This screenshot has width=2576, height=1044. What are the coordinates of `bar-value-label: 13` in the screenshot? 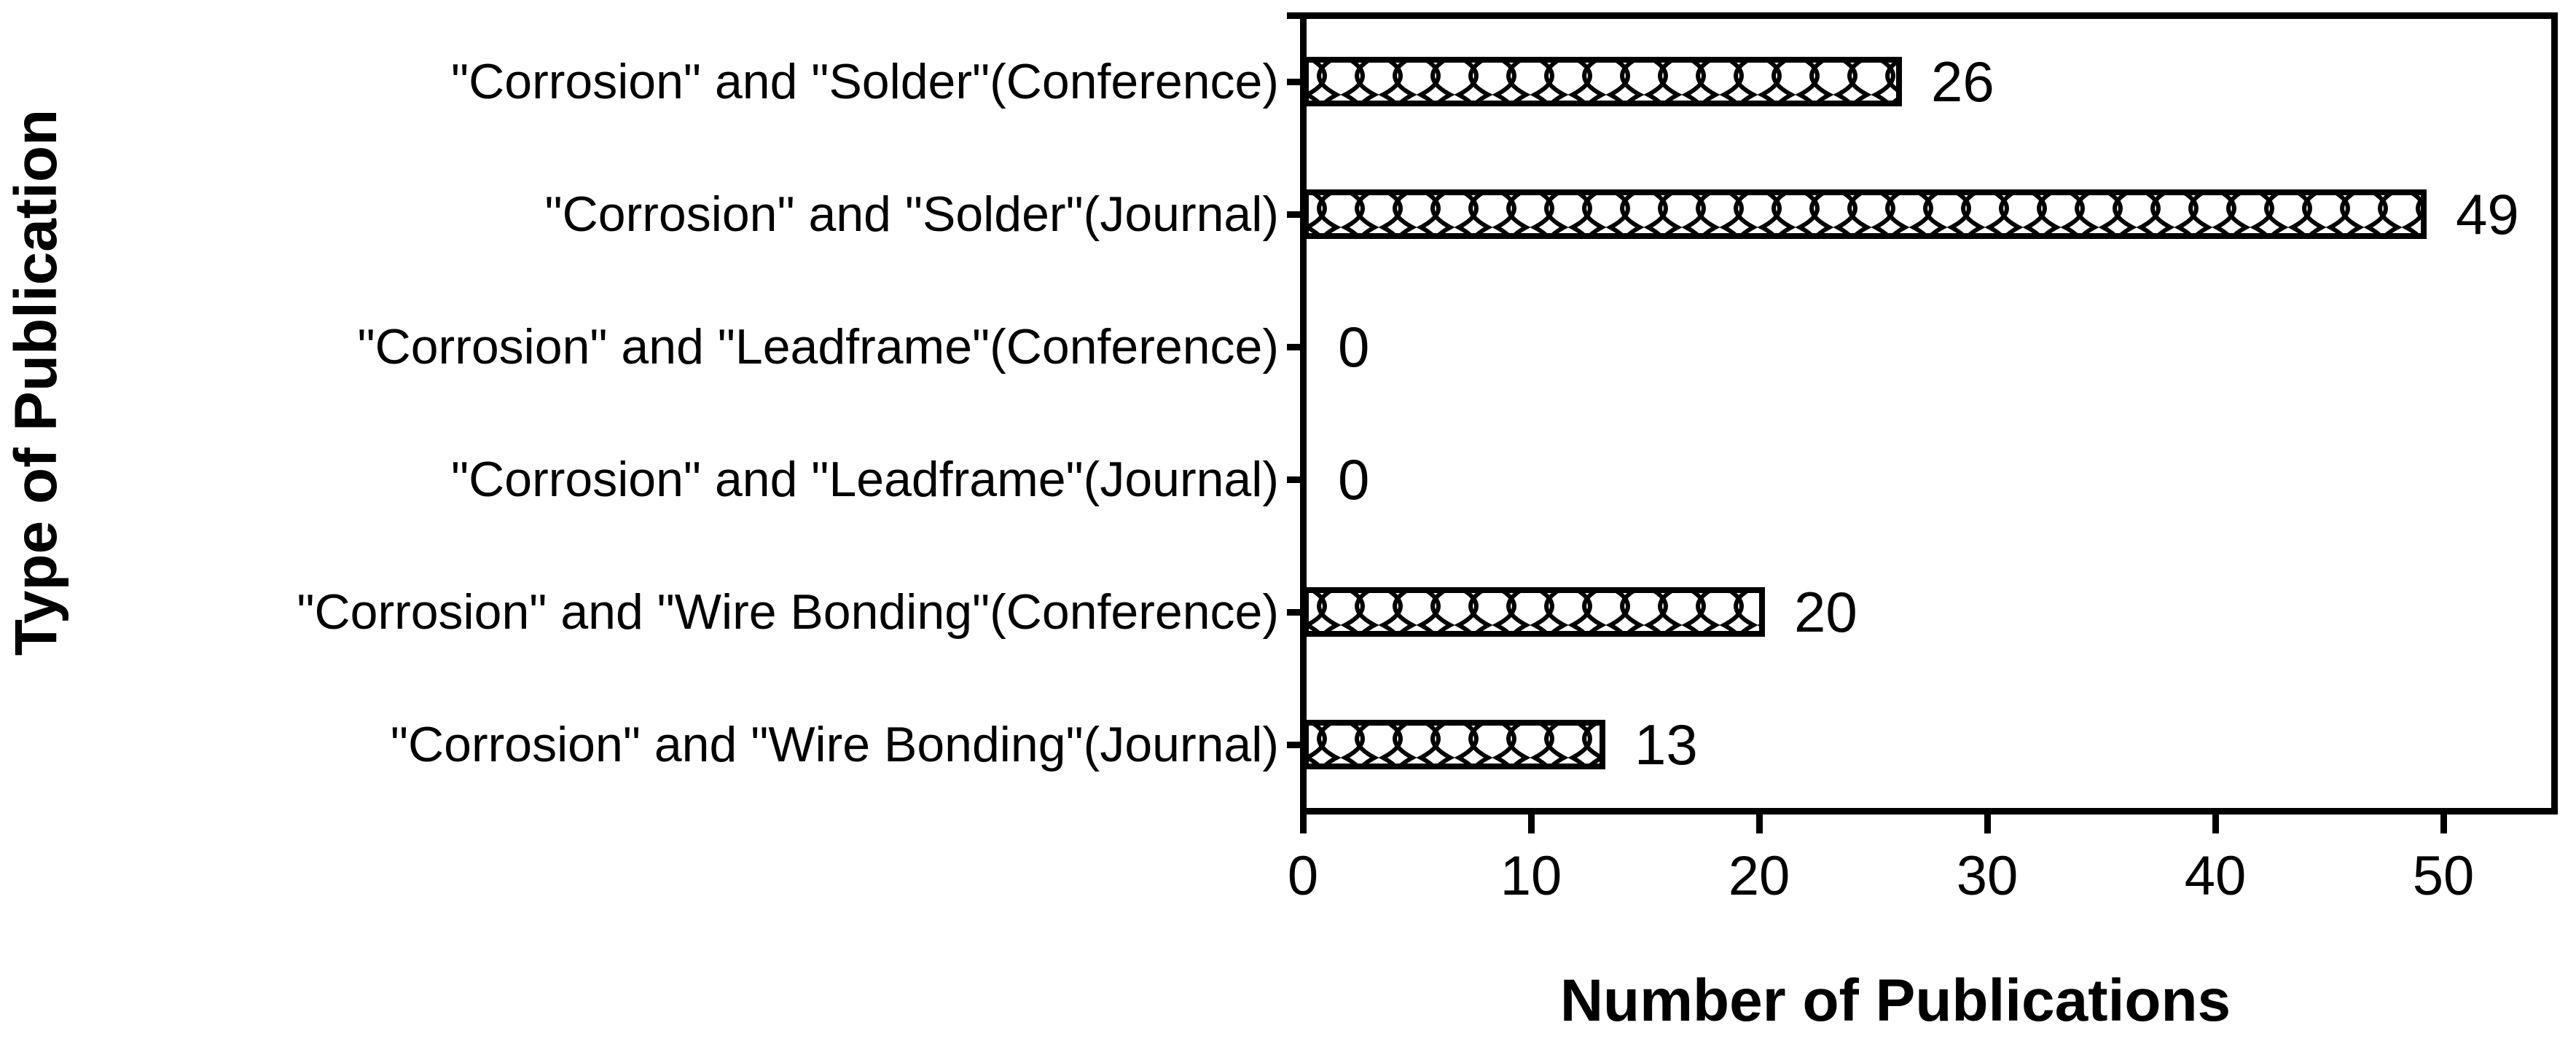 It's located at (1666, 745).